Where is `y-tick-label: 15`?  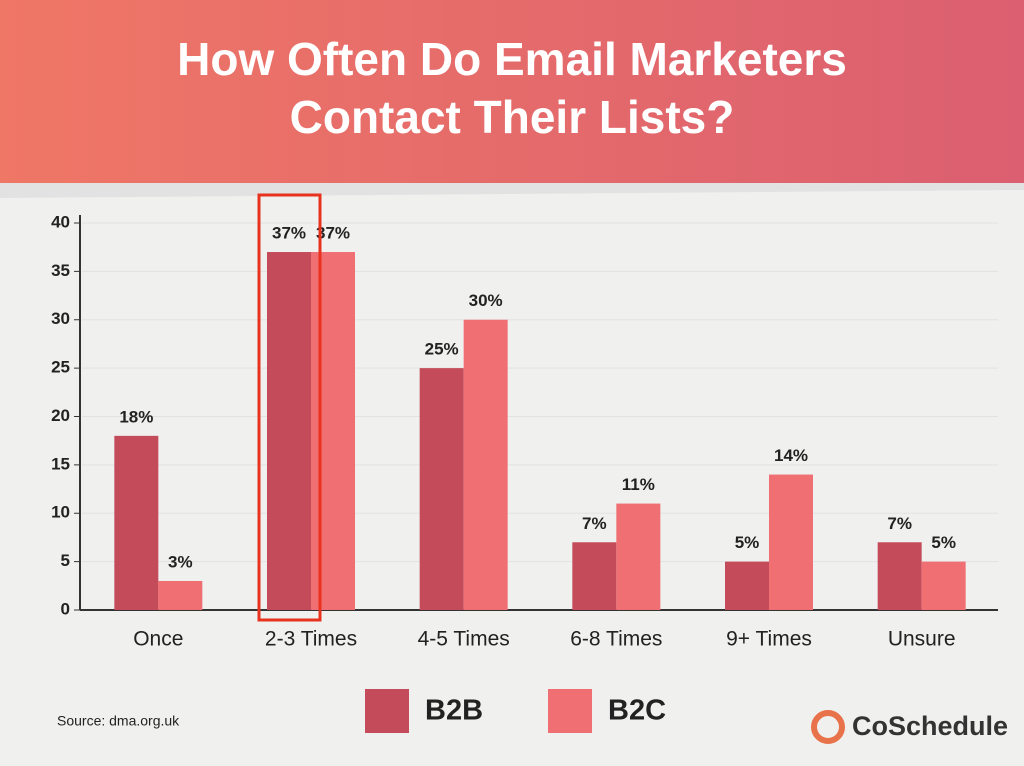 y-tick-label: 15 is located at coordinates (60, 463).